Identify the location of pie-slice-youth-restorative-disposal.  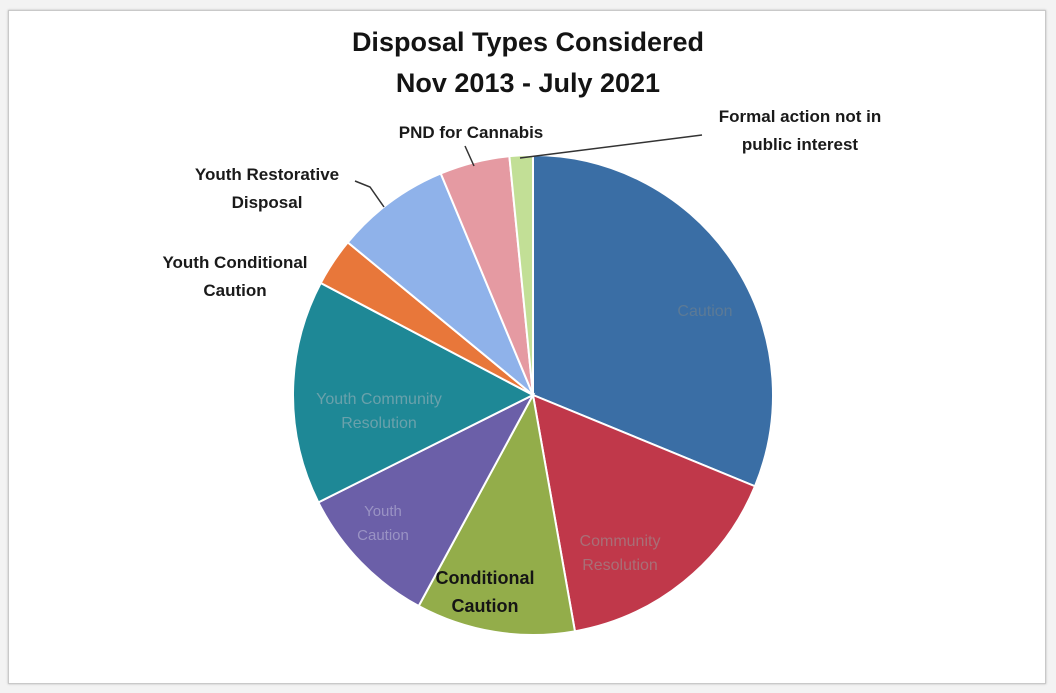
(440, 284).